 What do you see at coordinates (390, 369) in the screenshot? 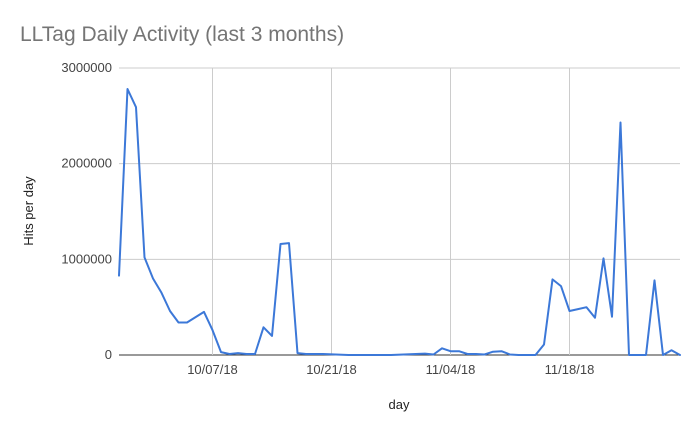
I see `x-axis-ticks: 10/07/18 10/21/18 11/04/18 11/18/18` at bounding box center [390, 369].